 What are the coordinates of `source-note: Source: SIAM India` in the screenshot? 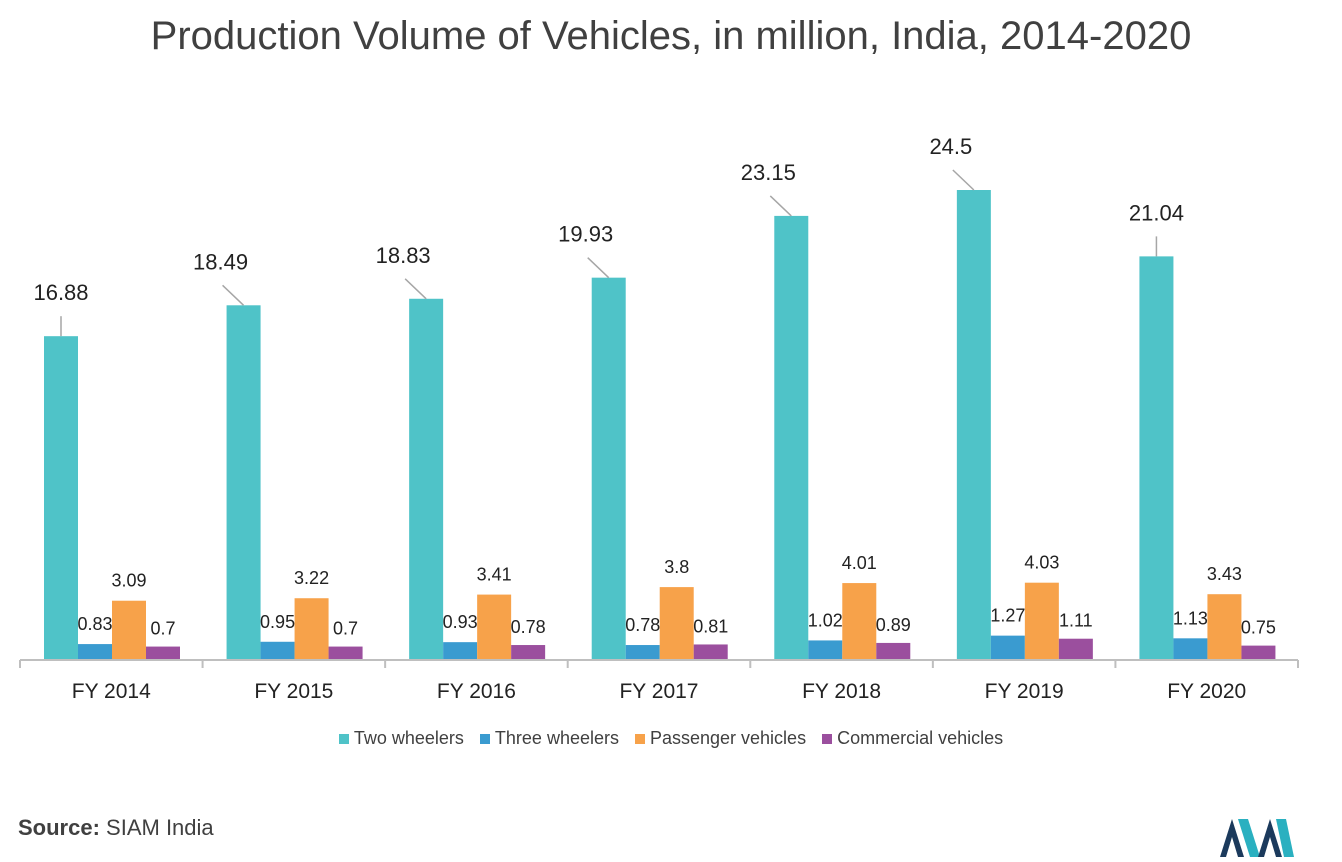 It's located at (116, 828).